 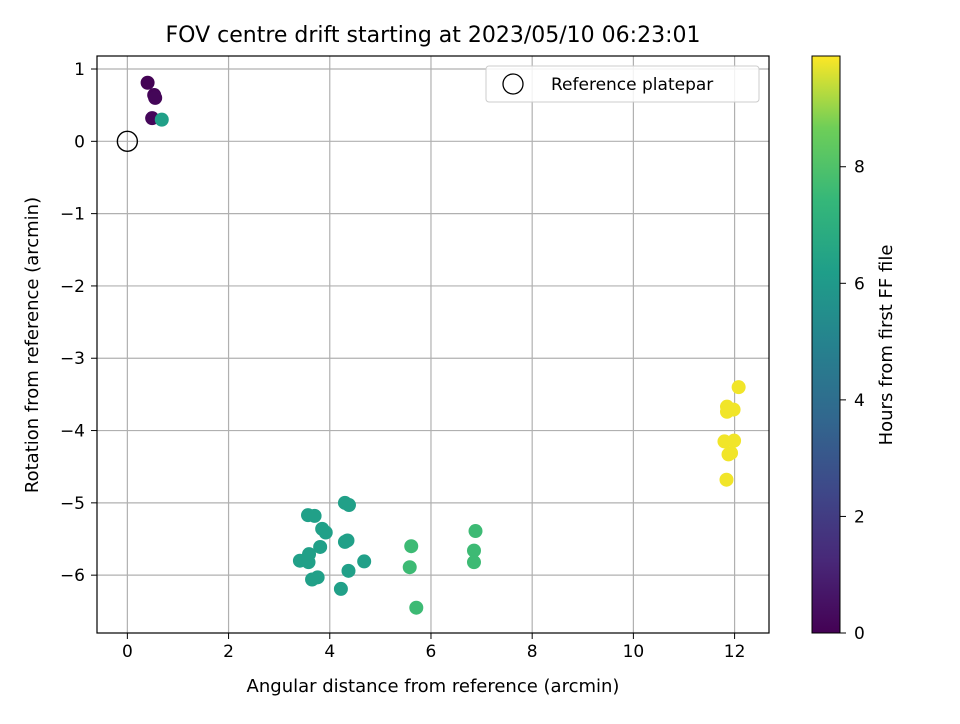 I want to click on legend-marker-icon, so click(x=513, y=84).